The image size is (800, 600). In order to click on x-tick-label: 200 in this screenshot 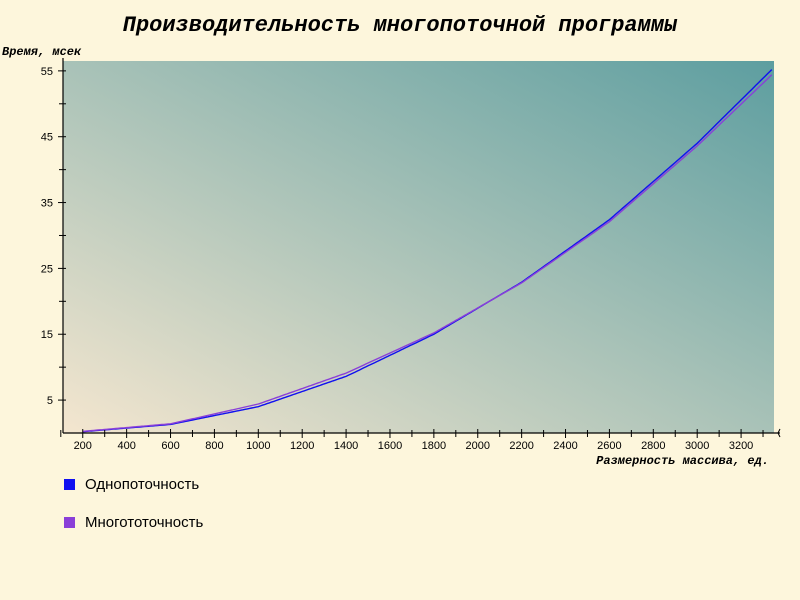, I will do `click(83, 446)`.